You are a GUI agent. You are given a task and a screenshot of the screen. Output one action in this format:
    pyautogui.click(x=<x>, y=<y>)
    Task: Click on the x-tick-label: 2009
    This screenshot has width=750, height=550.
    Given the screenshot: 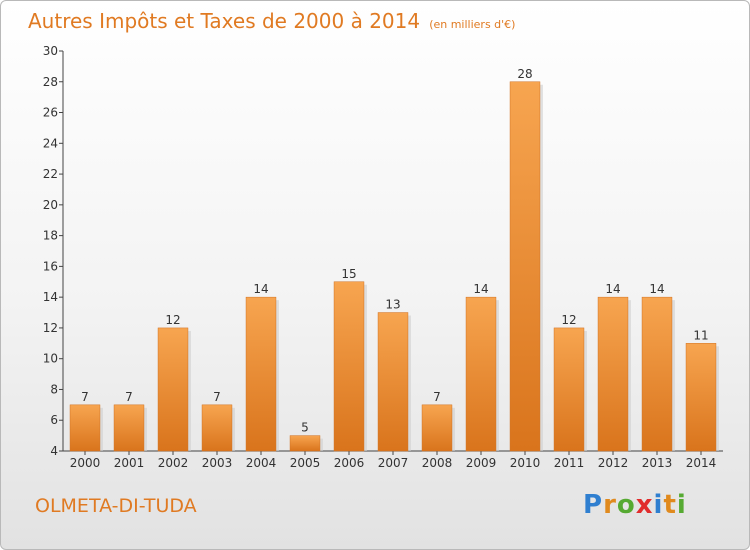 What is the action you would take?
    pyautogui.click(x=481, y=463)
    